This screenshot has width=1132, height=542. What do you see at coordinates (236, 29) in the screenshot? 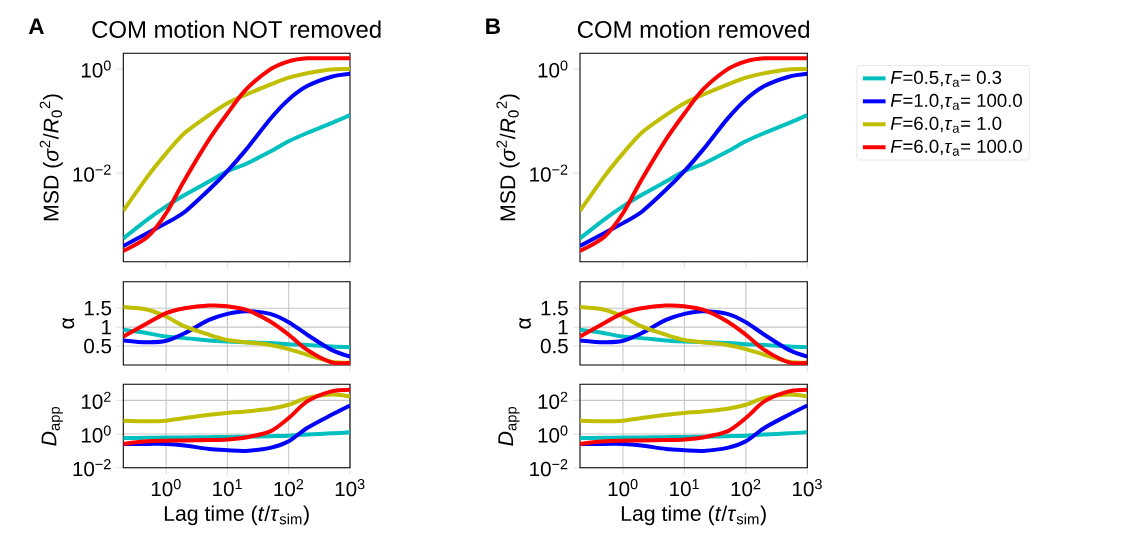
I see `chart-title: COM motion NOT removed` at bounding box center [236, 29].